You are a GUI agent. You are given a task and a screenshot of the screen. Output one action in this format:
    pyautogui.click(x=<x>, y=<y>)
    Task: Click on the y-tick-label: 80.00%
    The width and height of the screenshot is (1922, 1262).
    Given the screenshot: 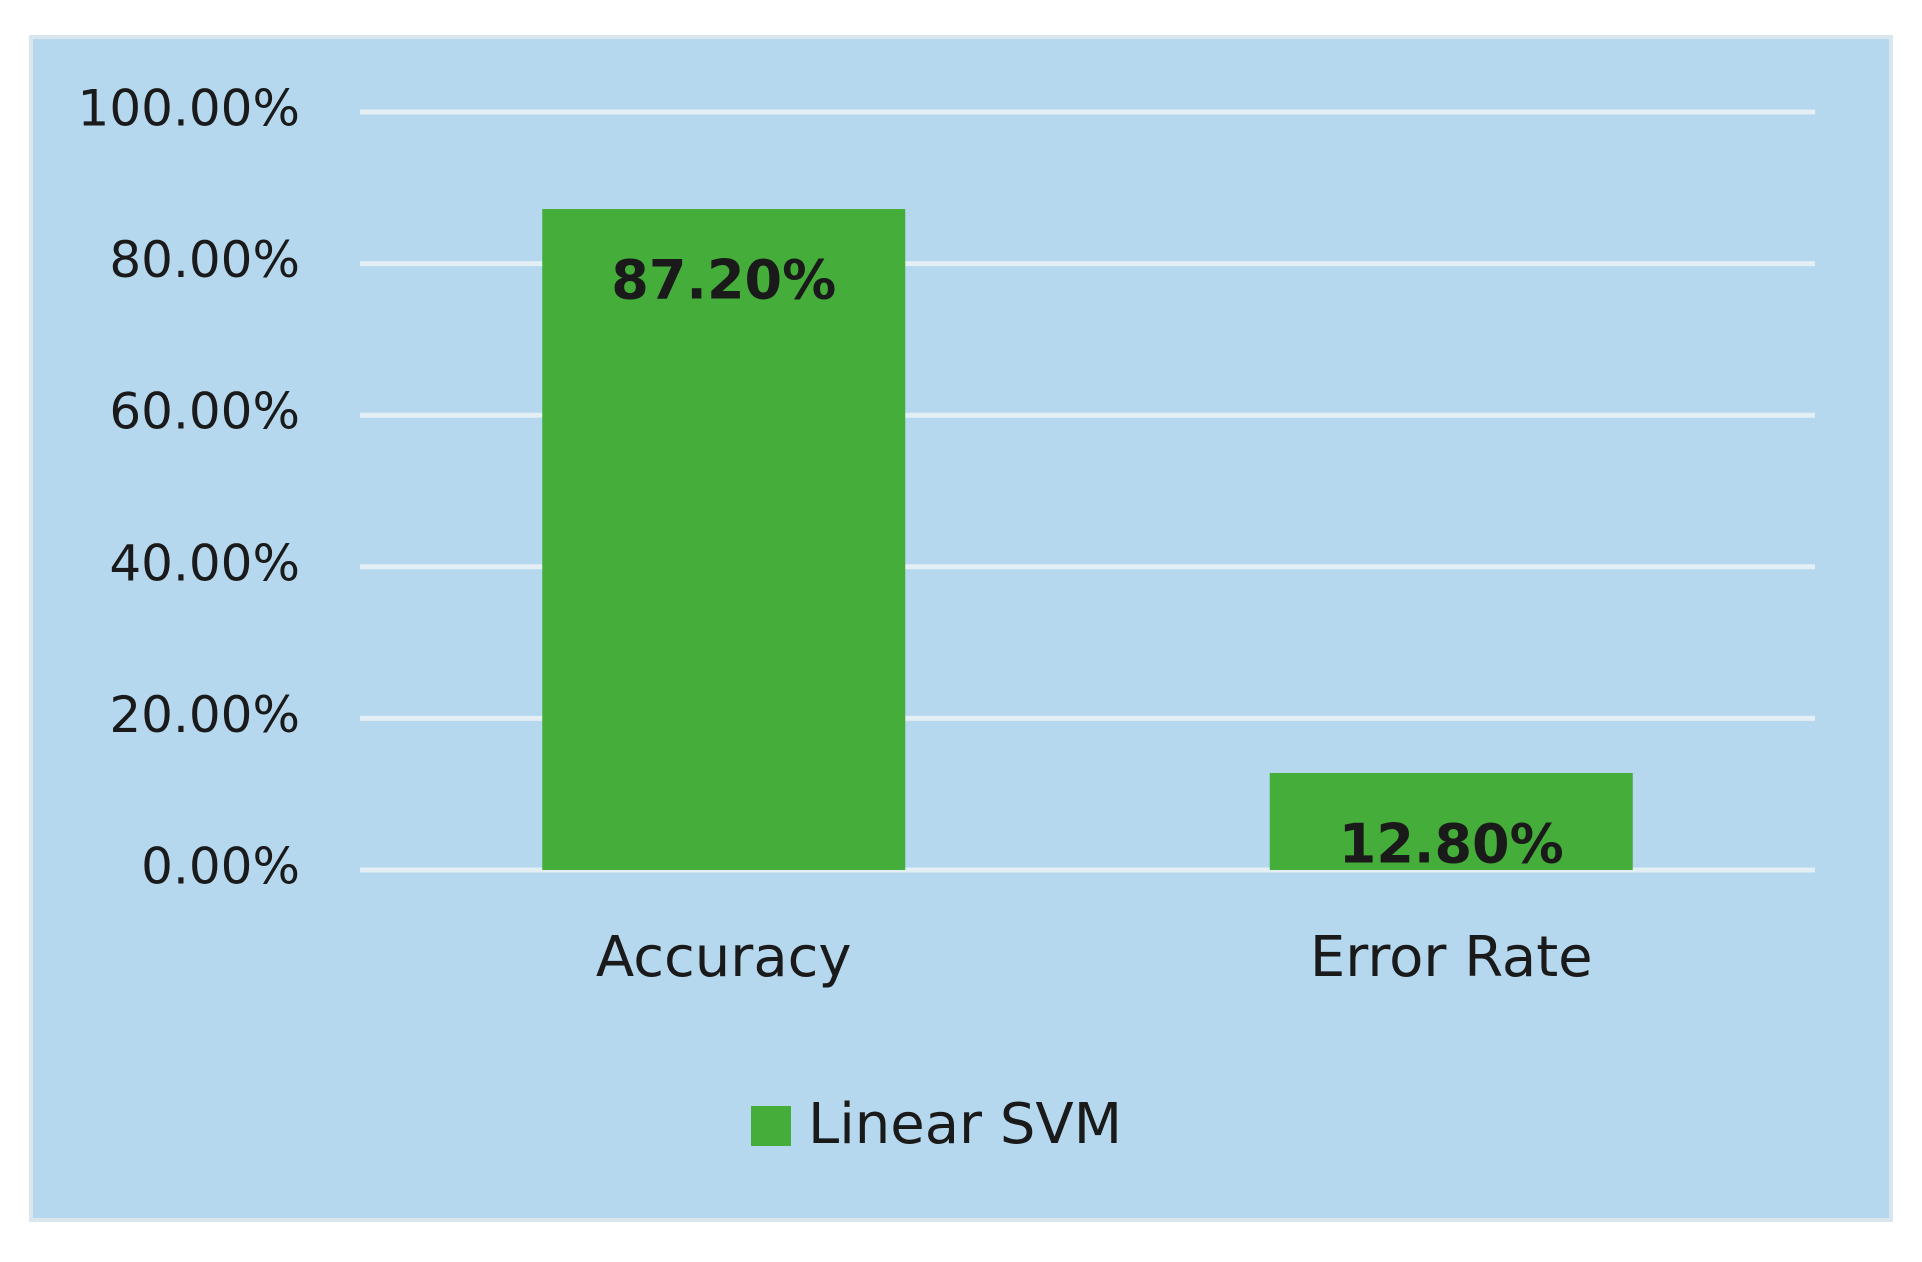 What is the action you would take?
    pyautogui.click(x=204, y=260)
    